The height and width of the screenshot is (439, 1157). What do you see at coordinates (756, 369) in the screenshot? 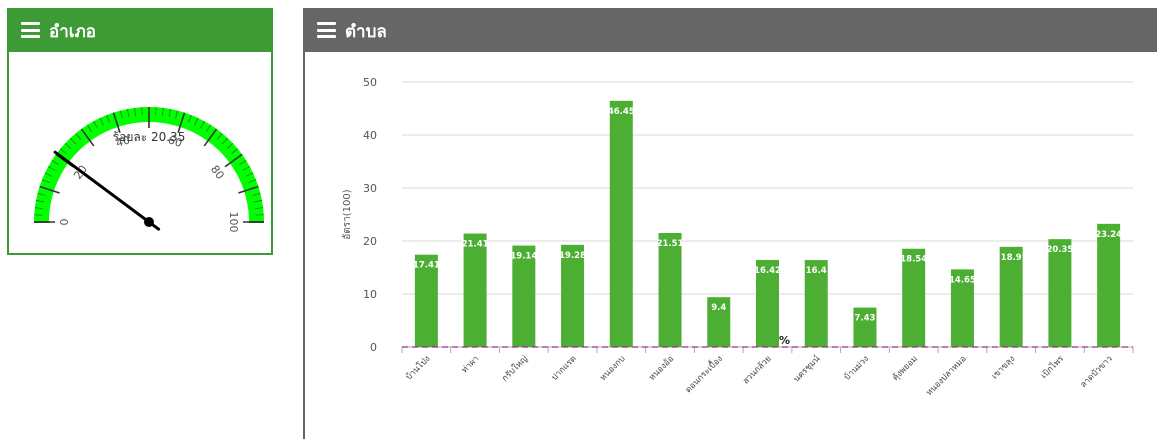
I see `x-category-label: สวนกล้วย` at bounding box center [756, 369].